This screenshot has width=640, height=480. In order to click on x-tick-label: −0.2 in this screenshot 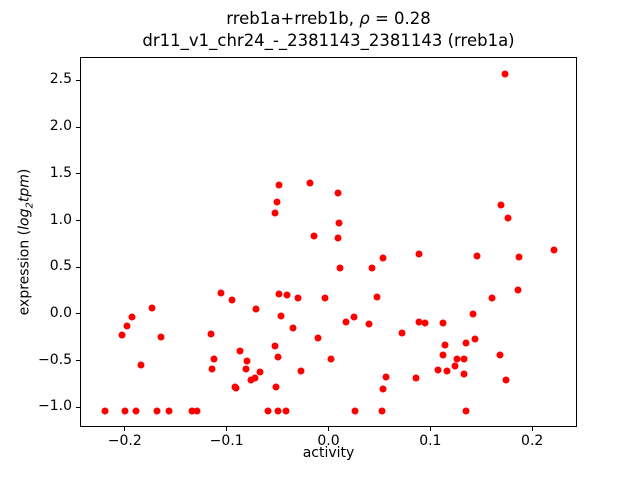, I will do `click(124, 441)`.